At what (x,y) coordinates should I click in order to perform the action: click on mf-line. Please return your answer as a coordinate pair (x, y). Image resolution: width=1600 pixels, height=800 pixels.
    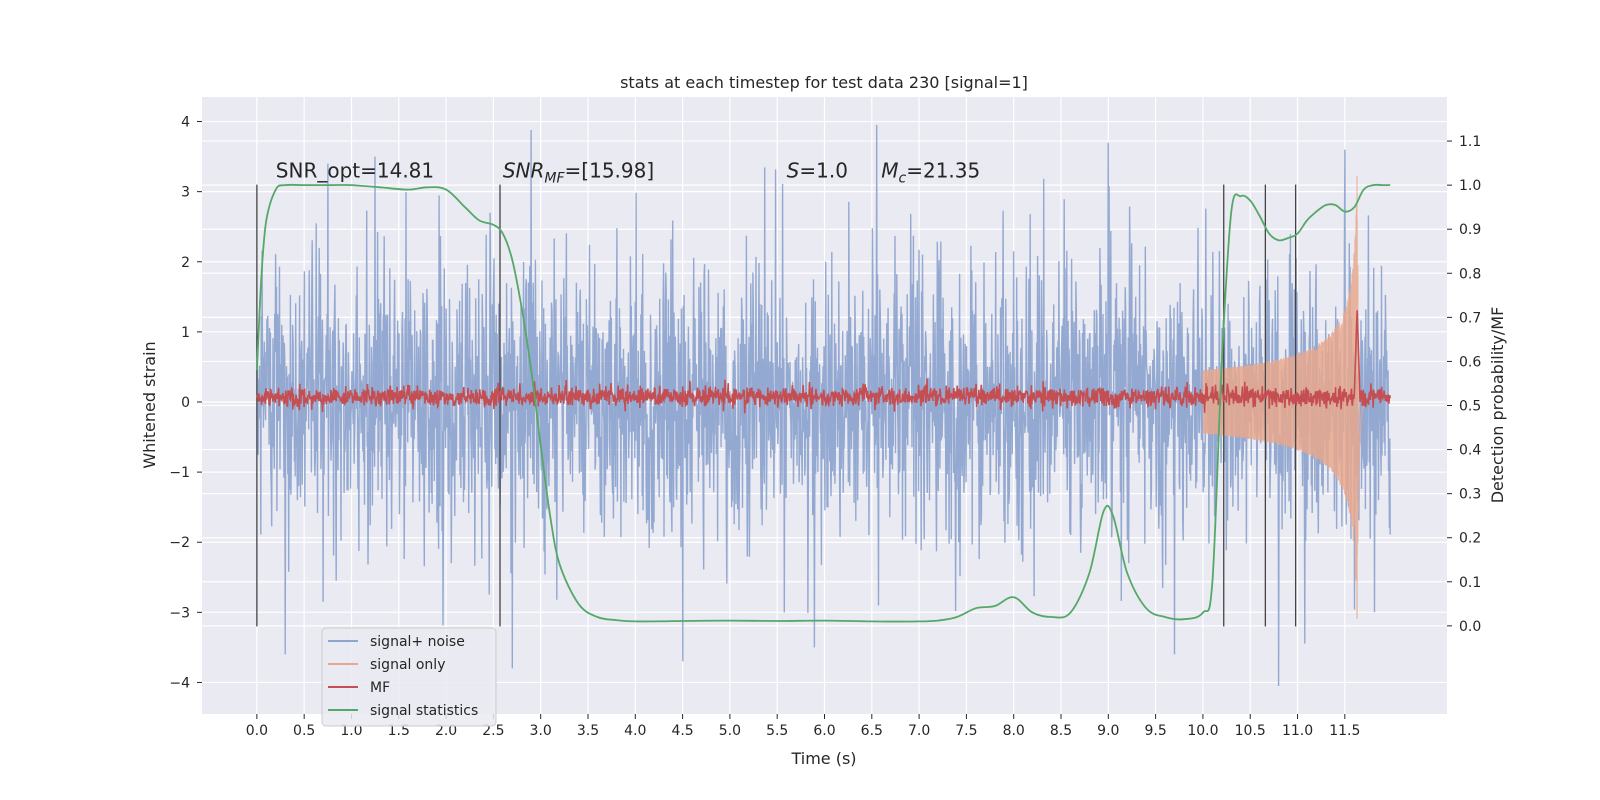
    Looking at the image, I should click on (823, 362).